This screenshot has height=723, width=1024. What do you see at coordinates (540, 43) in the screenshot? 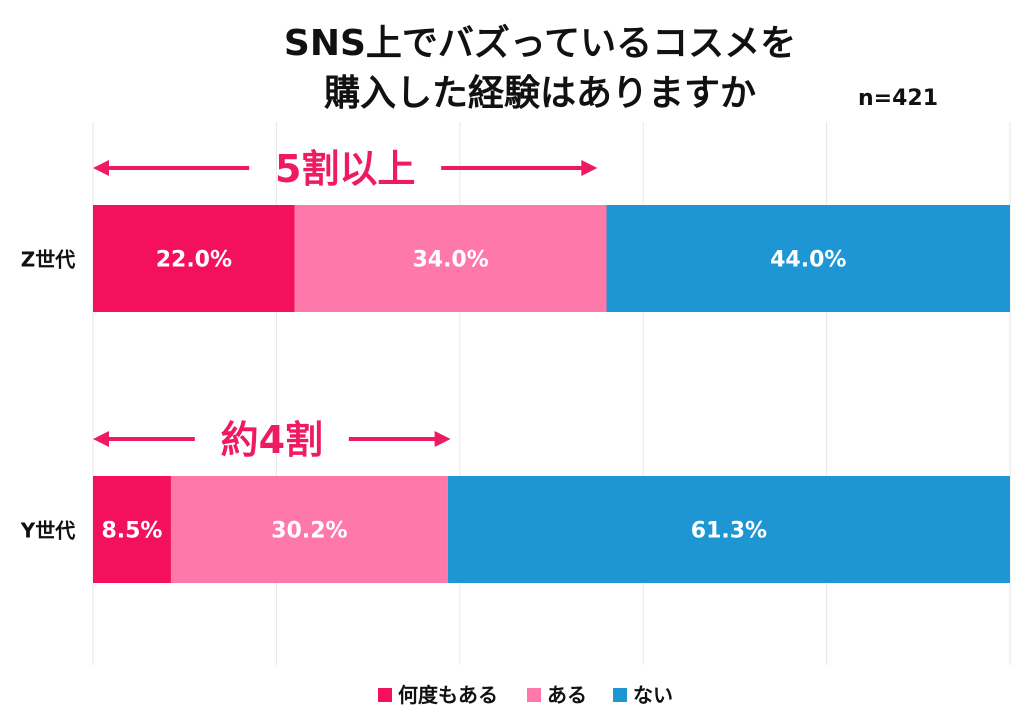
I see `chart-title-line-1: SNS上でバズっているコスメを` at bounding box center [540, 43].